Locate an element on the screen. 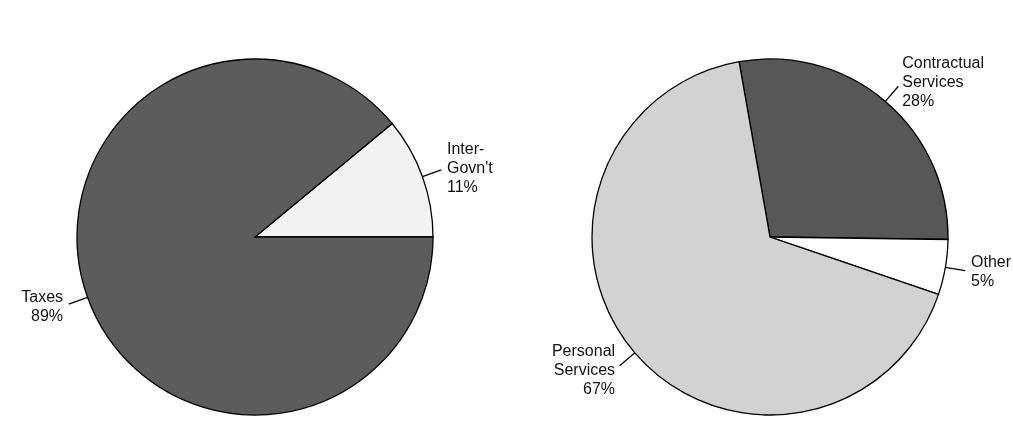 This screenshot has width=1013, height=428. slice-label: Taxes is located at coordinates (42, 296).